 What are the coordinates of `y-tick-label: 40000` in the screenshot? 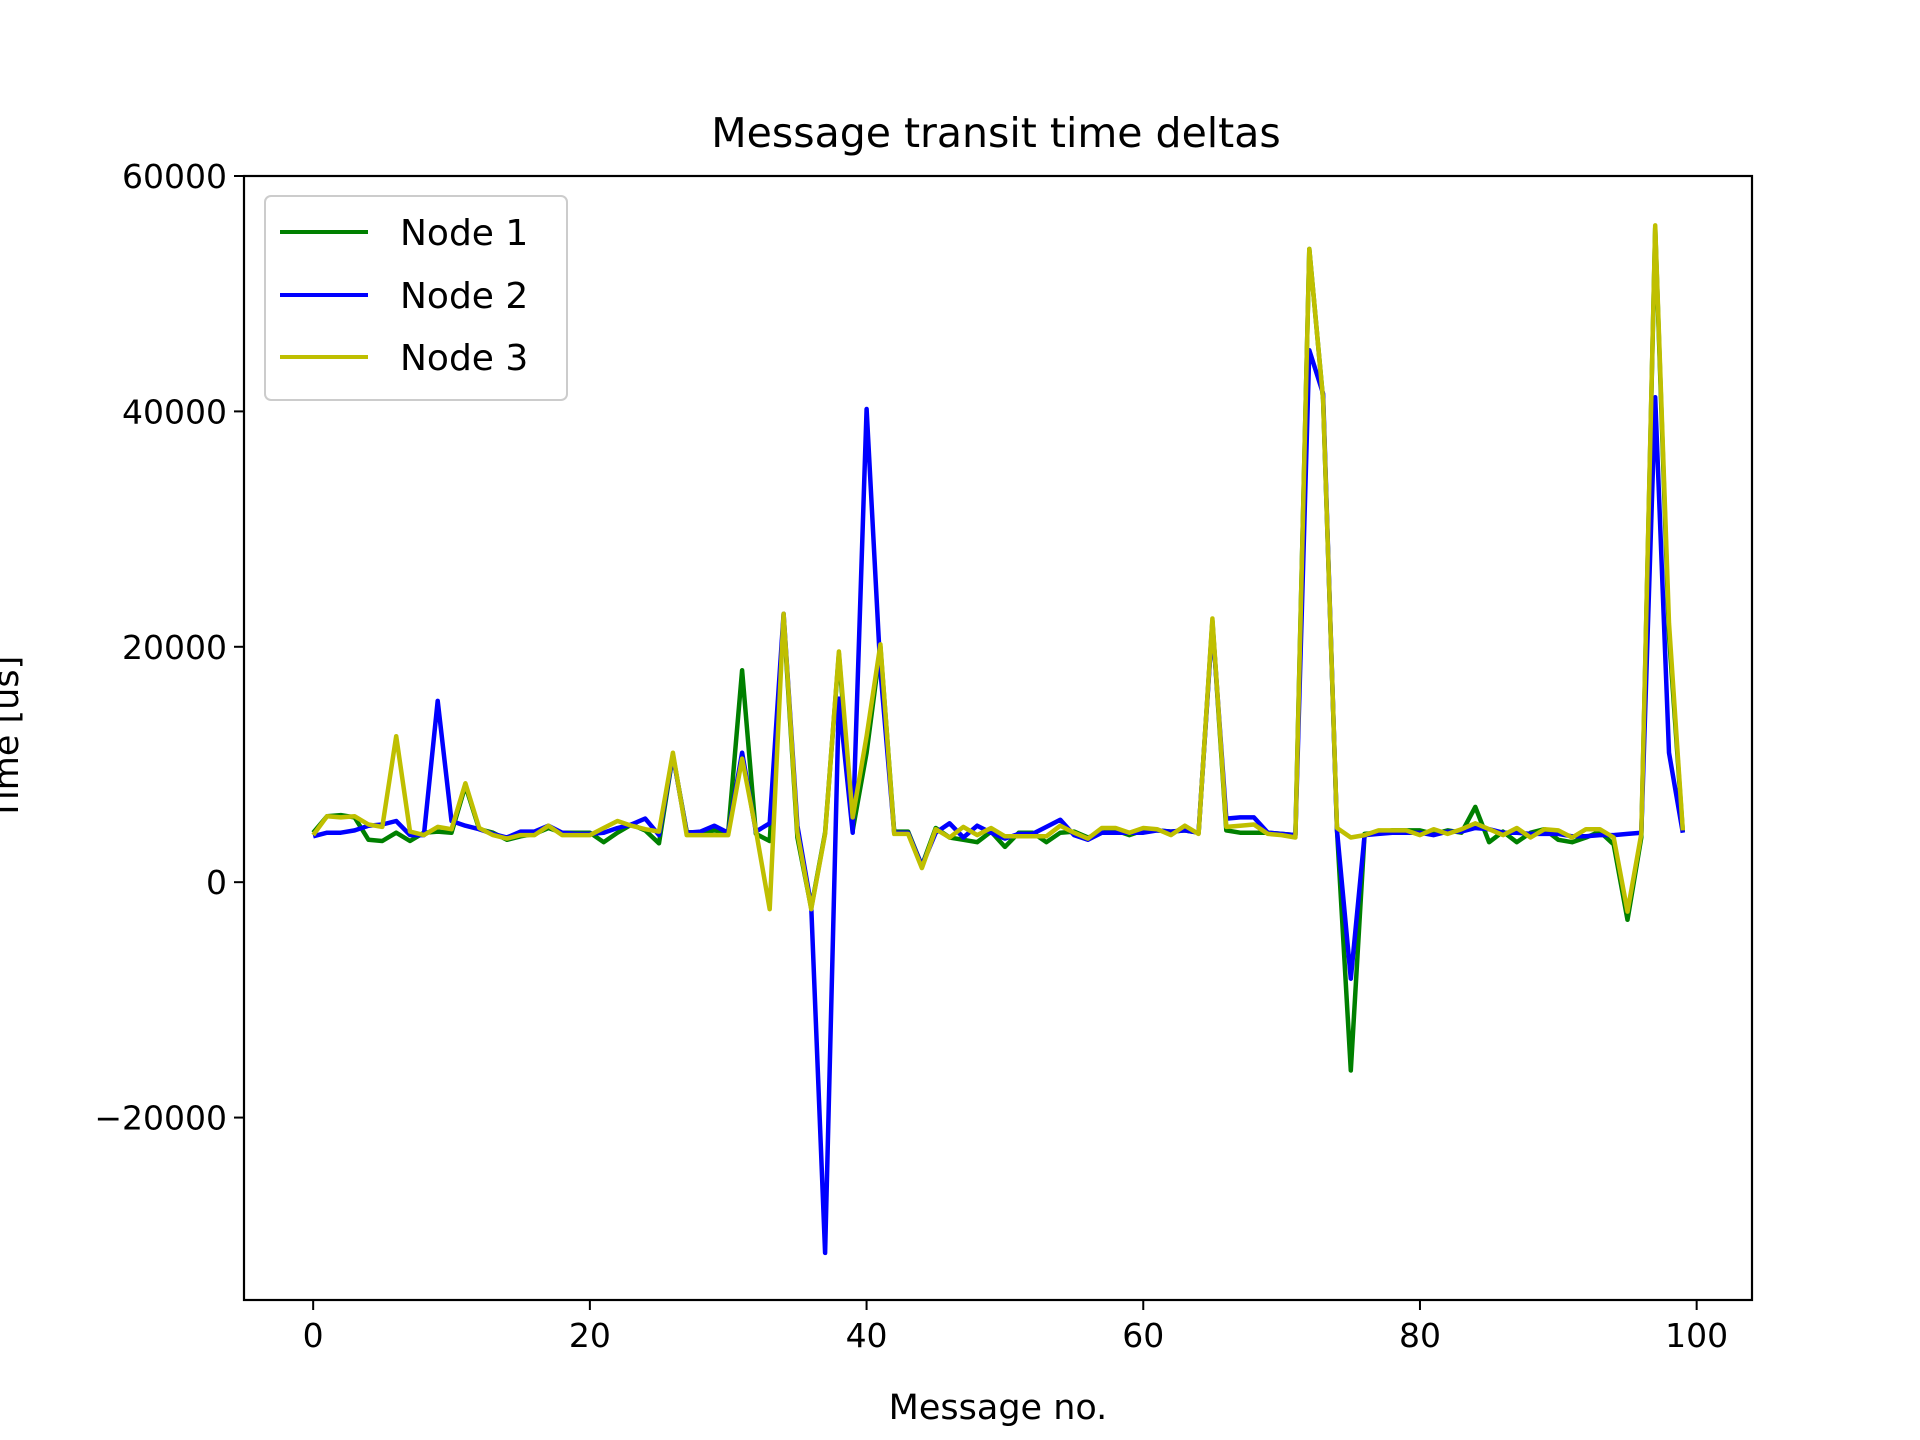 It's located at (174, 411).